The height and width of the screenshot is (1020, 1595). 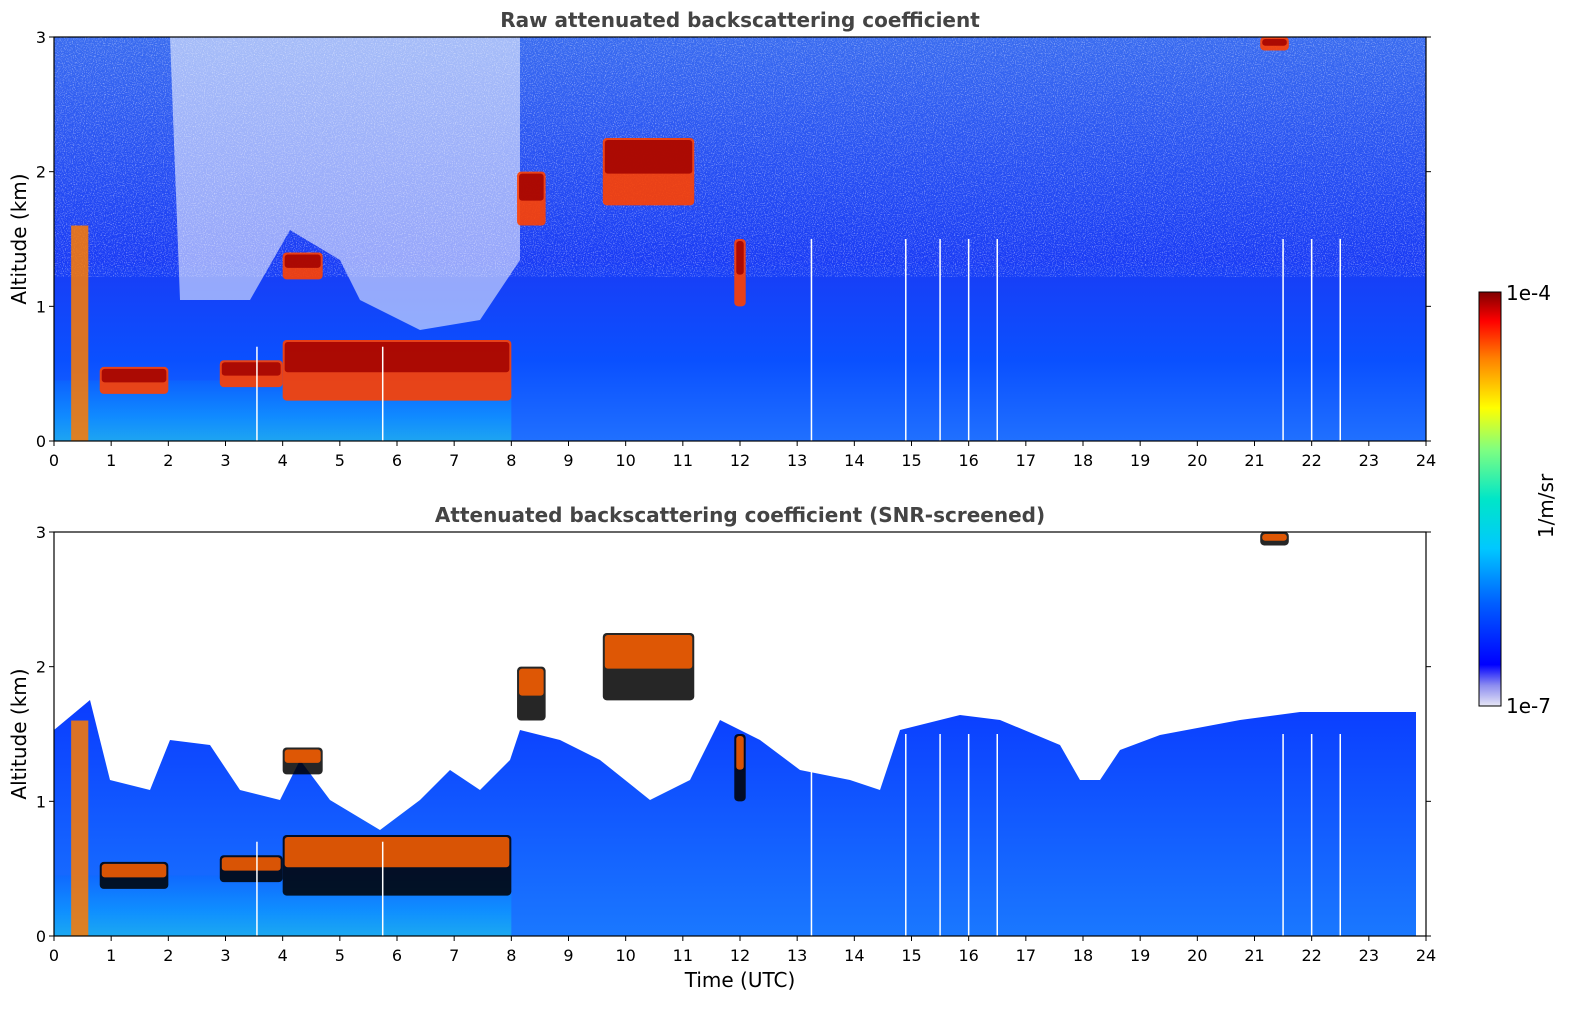 What do you see at coordinates (1518, 499) in the screenshot?
I see `colorbar: 1e-4 1e-7 1/m/sr` at bounding box center [1518, 499].